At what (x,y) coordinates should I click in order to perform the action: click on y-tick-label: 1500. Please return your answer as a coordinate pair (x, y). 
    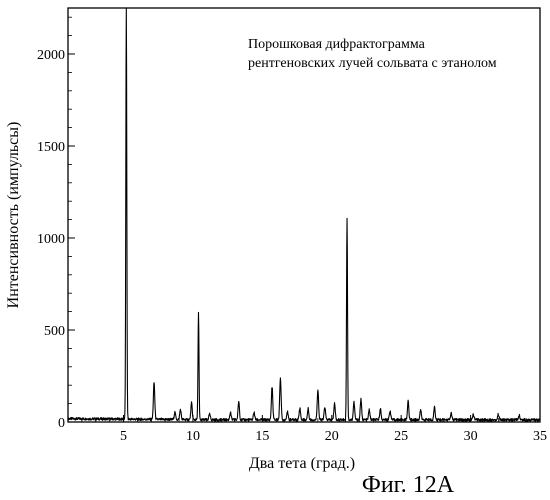
    Looking at the image, I should click on (51, 147).